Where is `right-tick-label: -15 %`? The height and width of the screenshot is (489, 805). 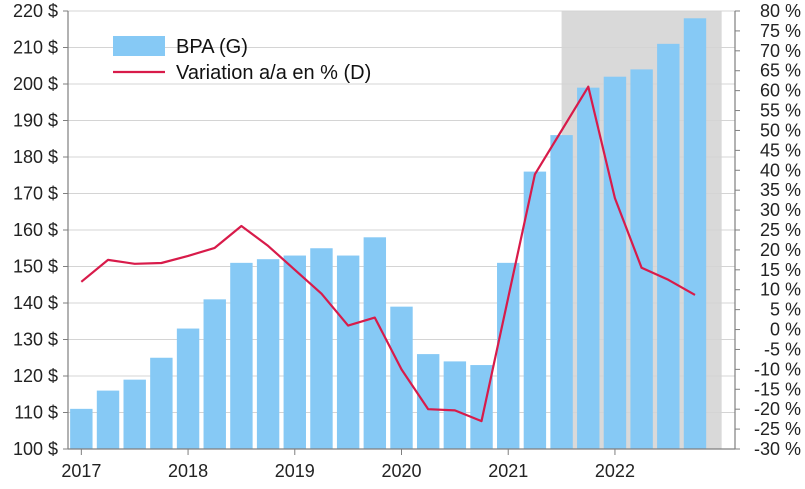 right-tick-label: -15 % is located at coordinates (777, 389).